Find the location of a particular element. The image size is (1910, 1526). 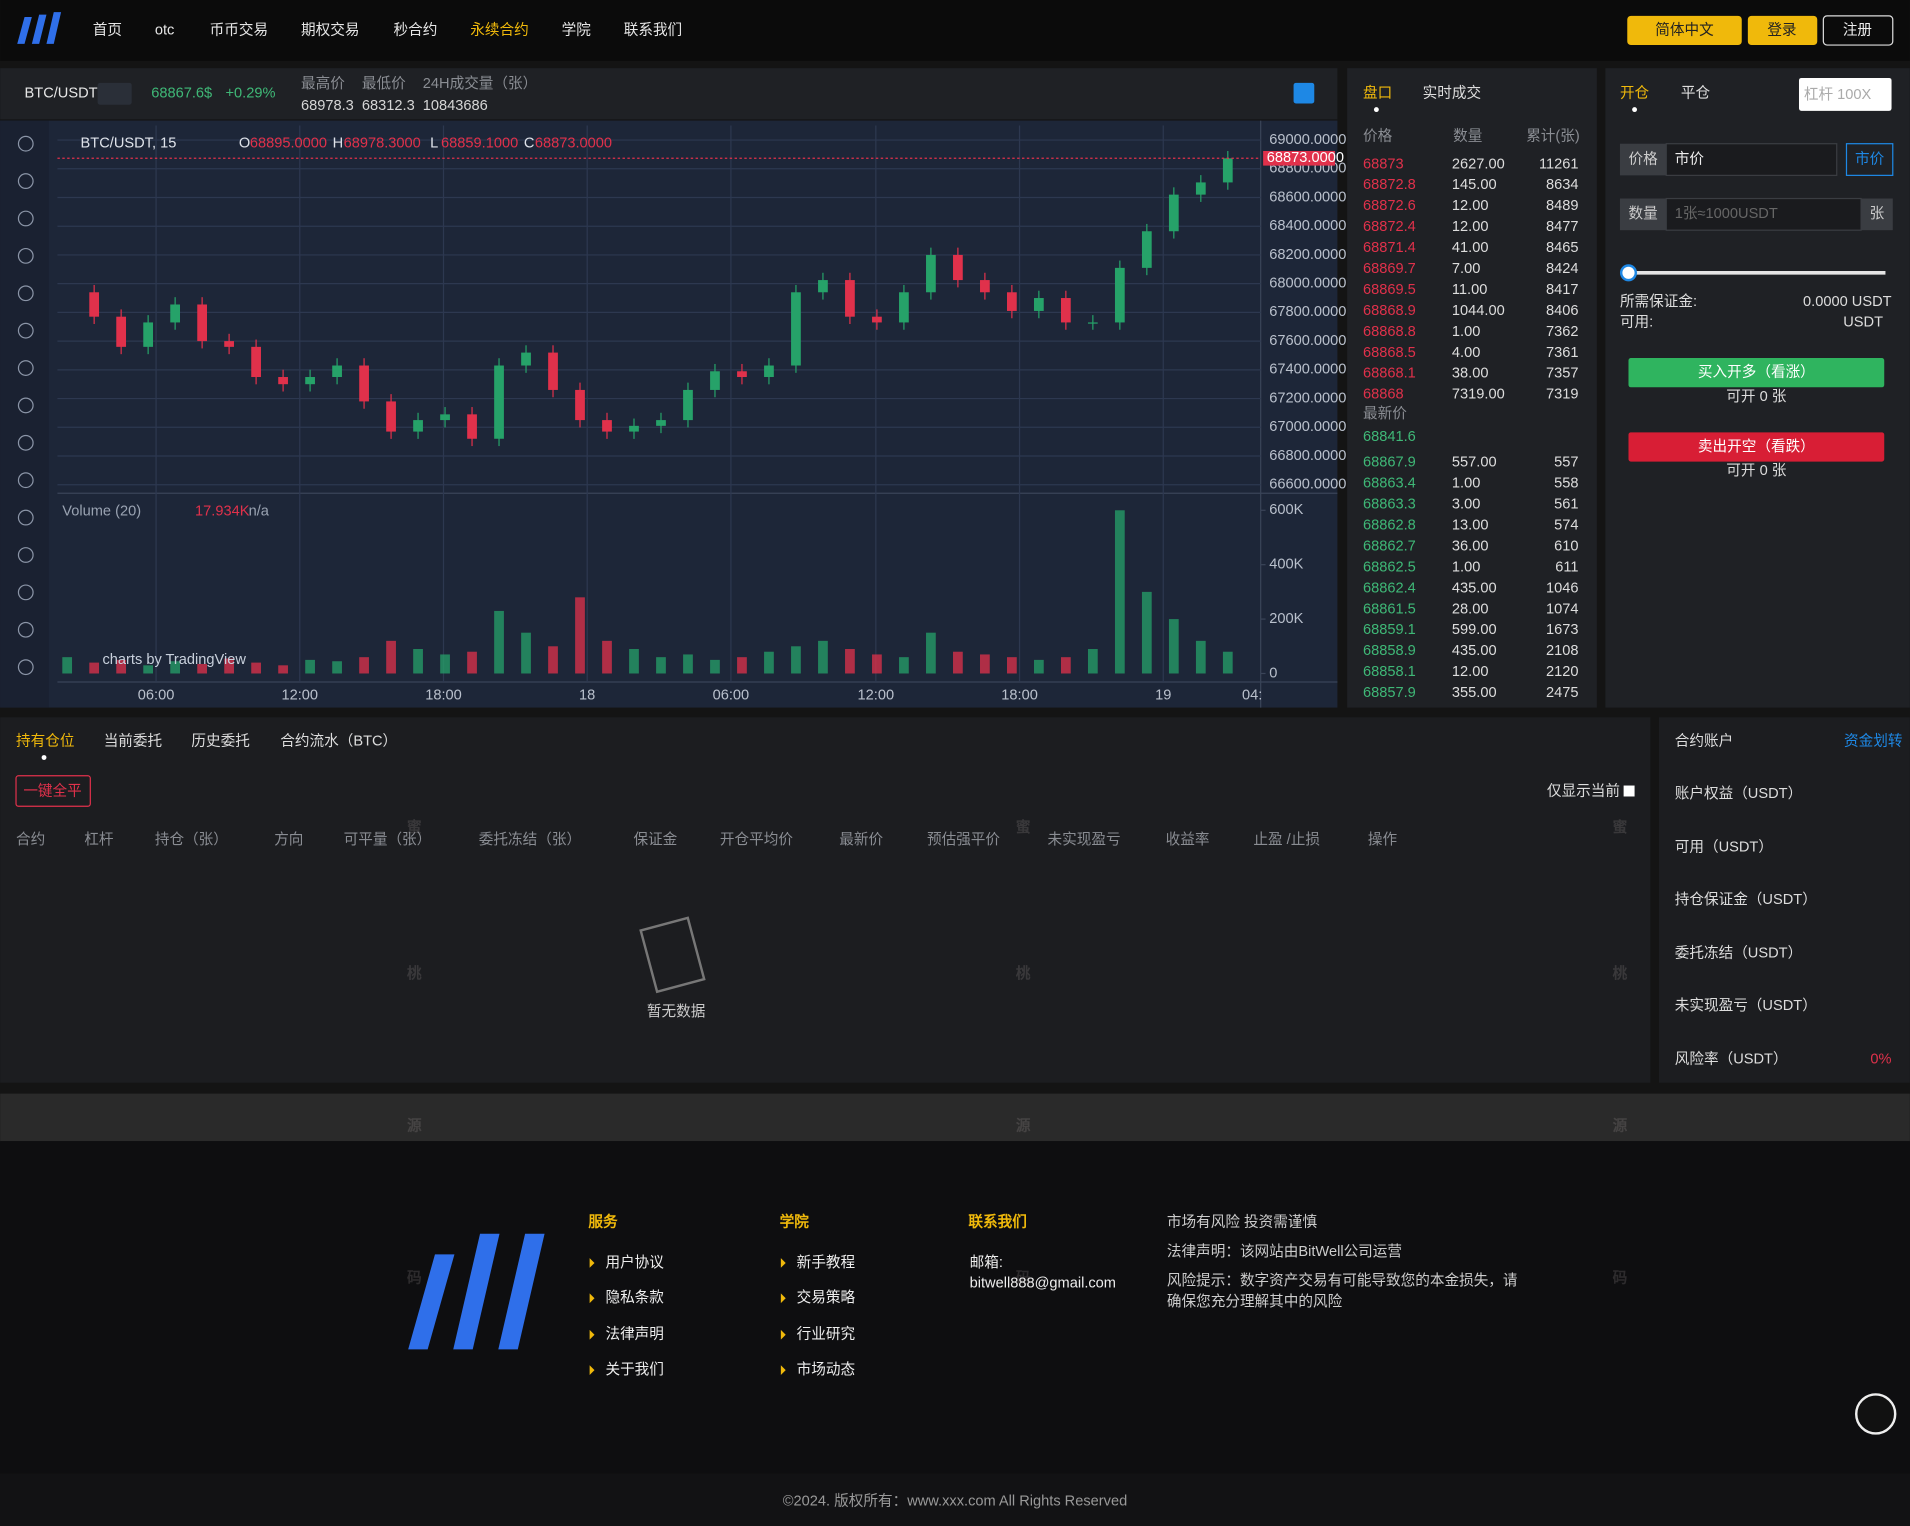

footer-title: 学院 is located at coordinates (795, 1222).